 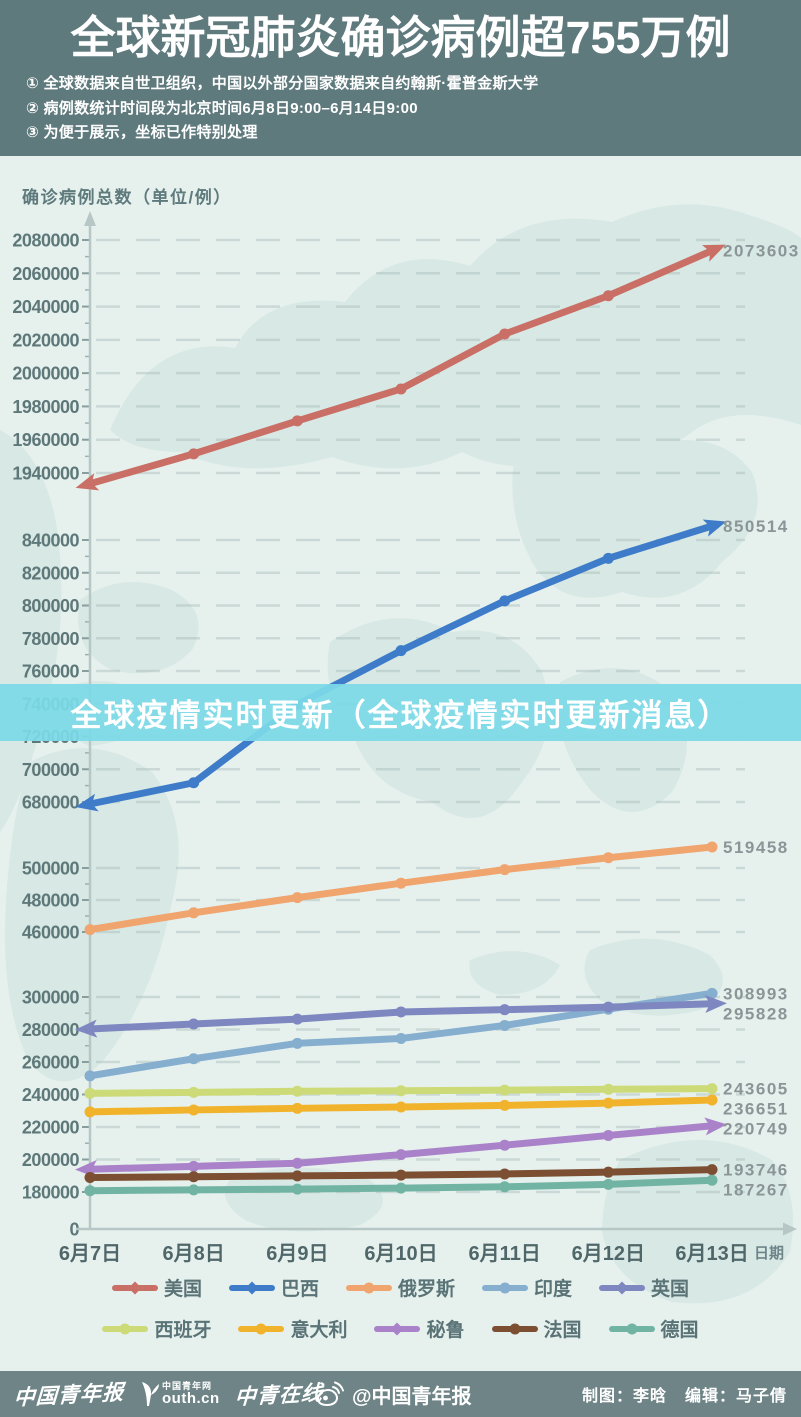 I want to click on y-tick-label: 2060000, so click(x=45, y=274).